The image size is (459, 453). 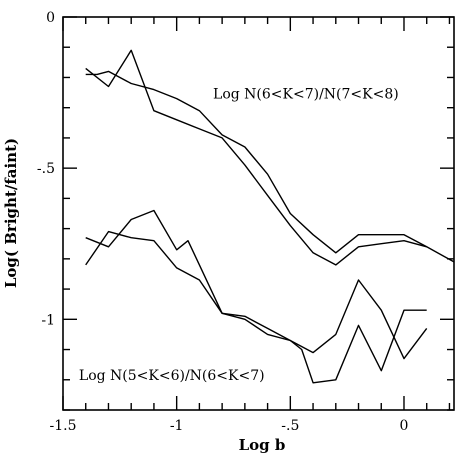 I want to click on y-tick-label: -.5, so click(x=46, y=169).